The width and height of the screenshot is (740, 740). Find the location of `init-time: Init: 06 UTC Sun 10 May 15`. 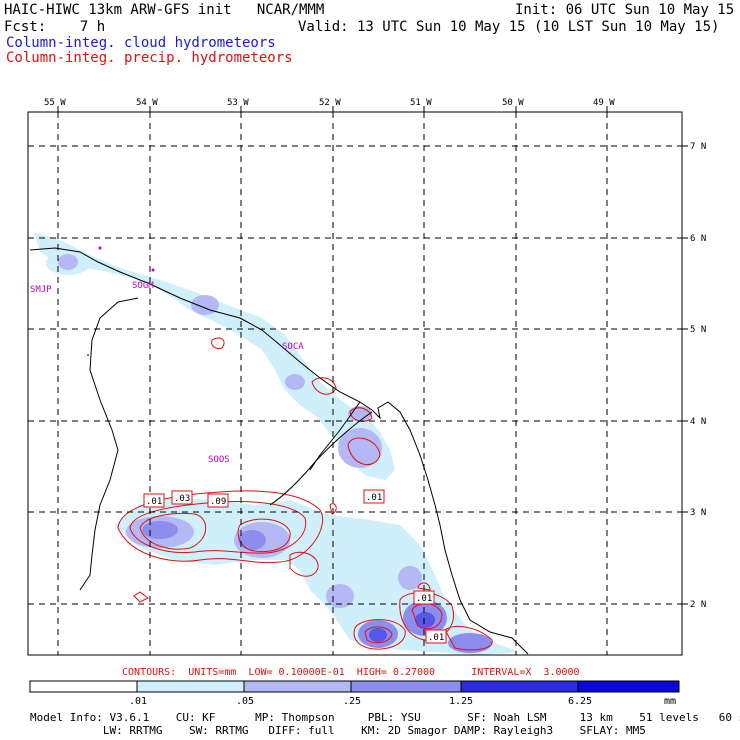

init-time: Init: 06 UTC Sun 10 May 15 is located at coordinates (625, 10).